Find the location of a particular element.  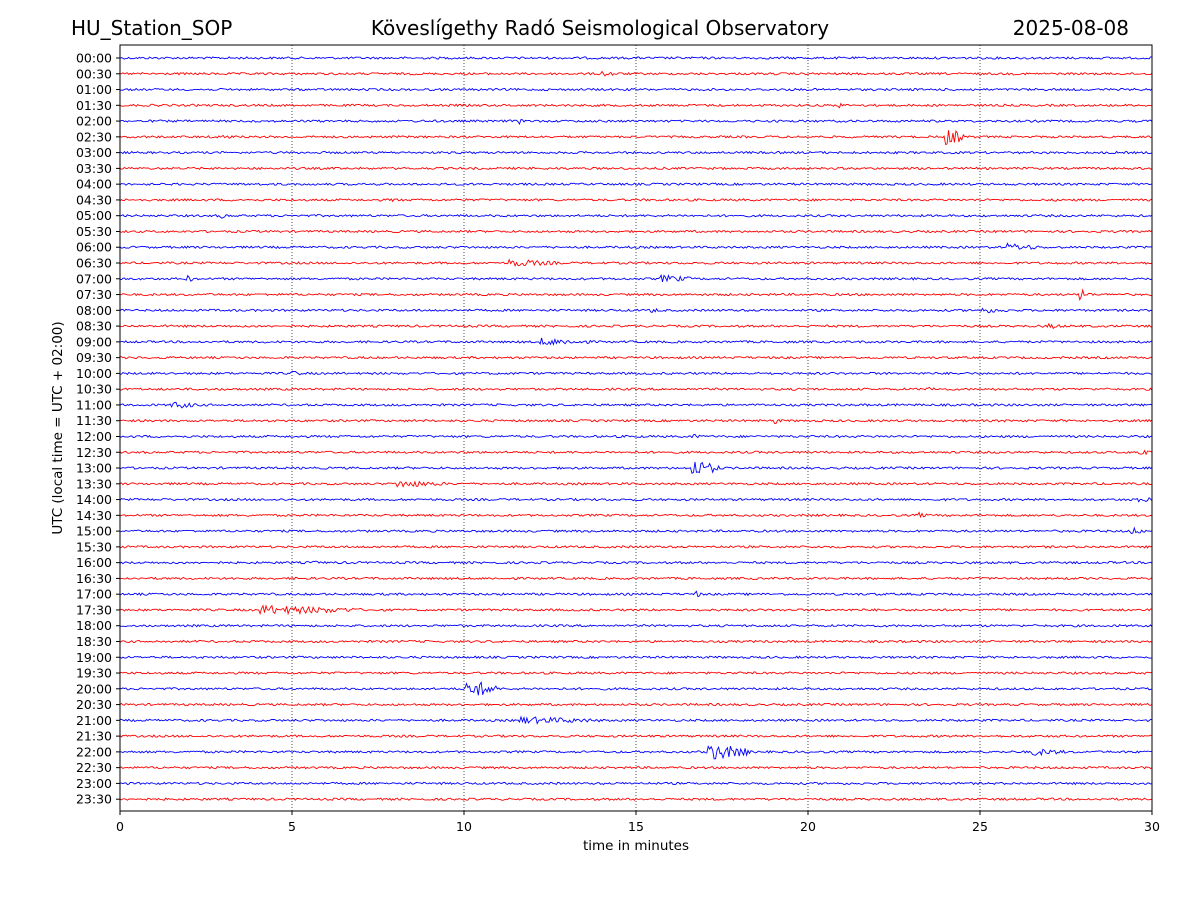

y-tick-label: 02:00 is located at coordinates (94, 121).